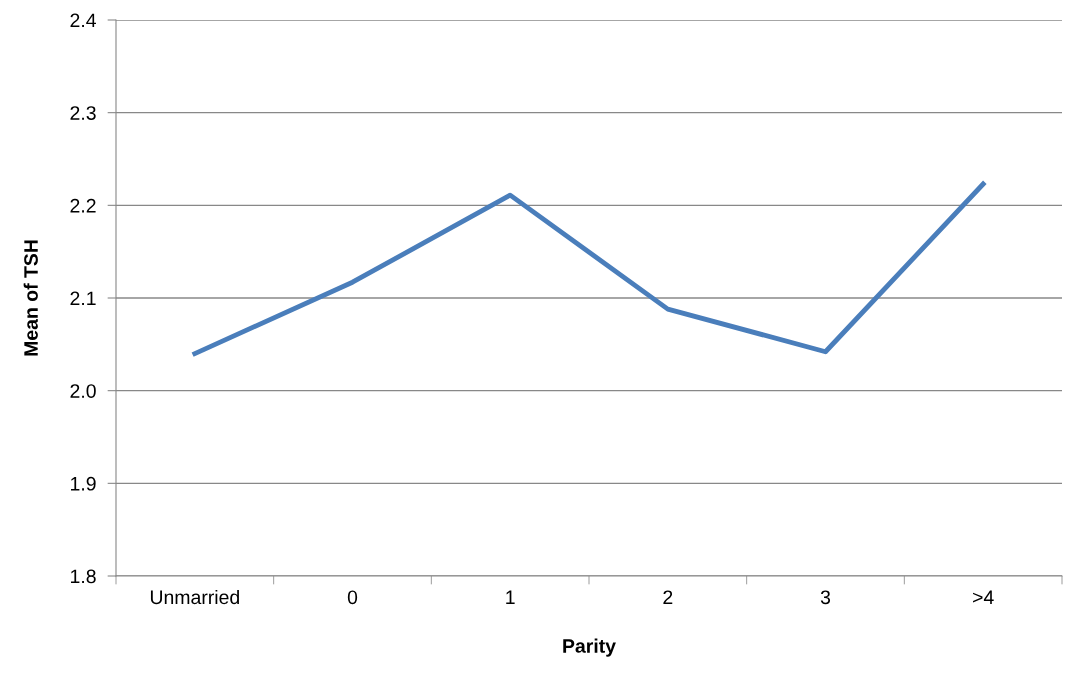  What do you see at coordinates (668, 597) in the screenshot?
I see `x-tick-label: 2` at bounding box center [668, 597].